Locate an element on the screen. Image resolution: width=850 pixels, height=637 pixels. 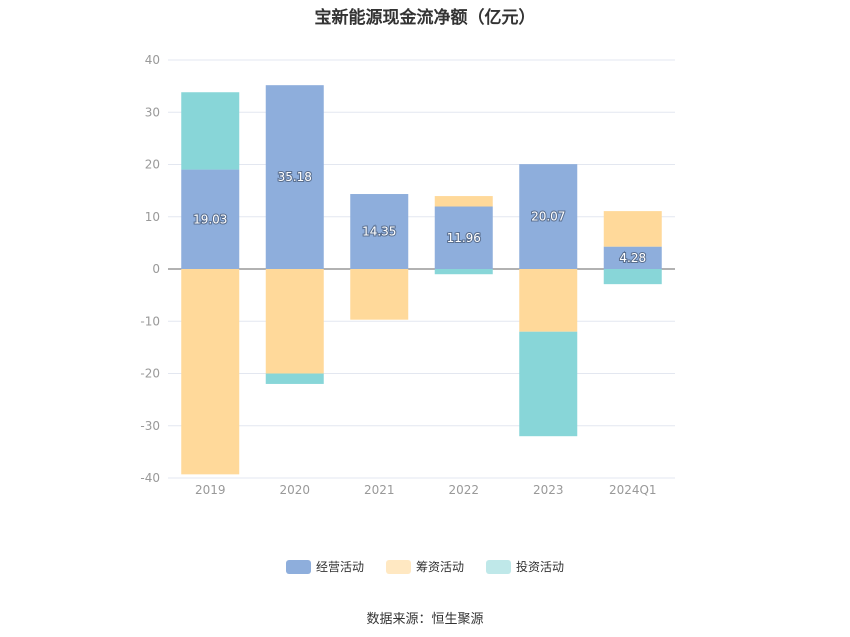
y-tick-label: 0 is located at coordinates (156, 269).